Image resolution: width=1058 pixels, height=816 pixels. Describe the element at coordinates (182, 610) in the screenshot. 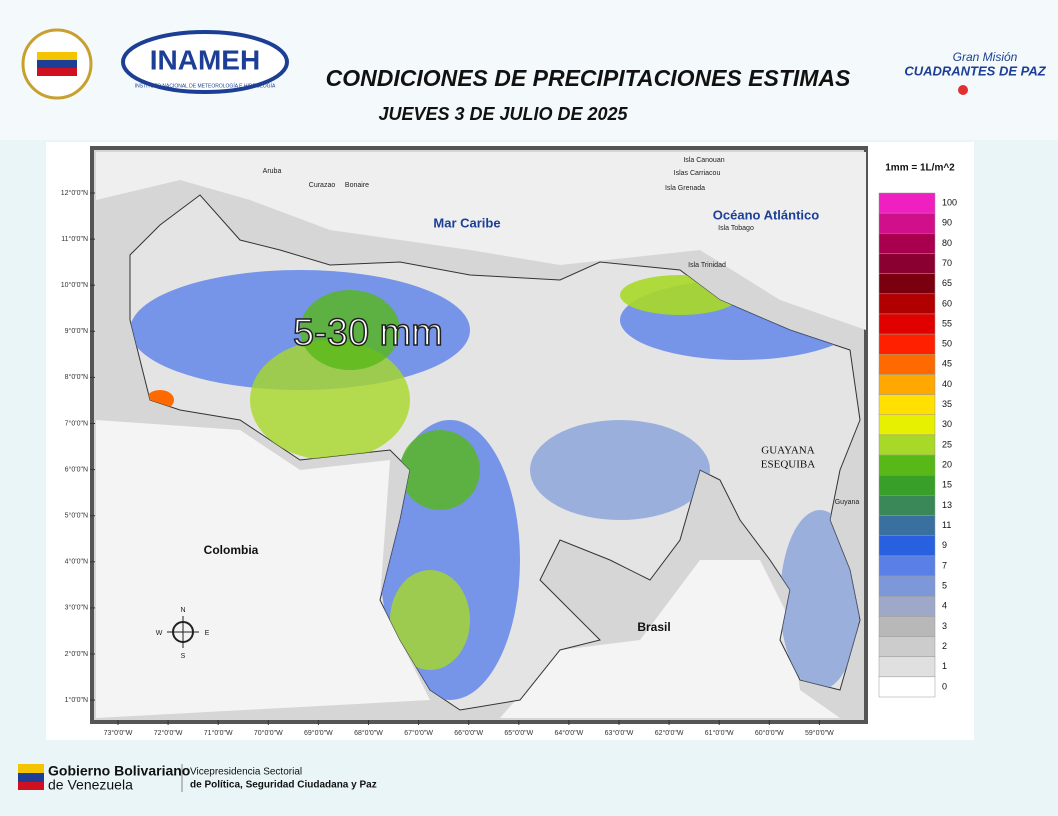

I see `compass-label: N` at that location.